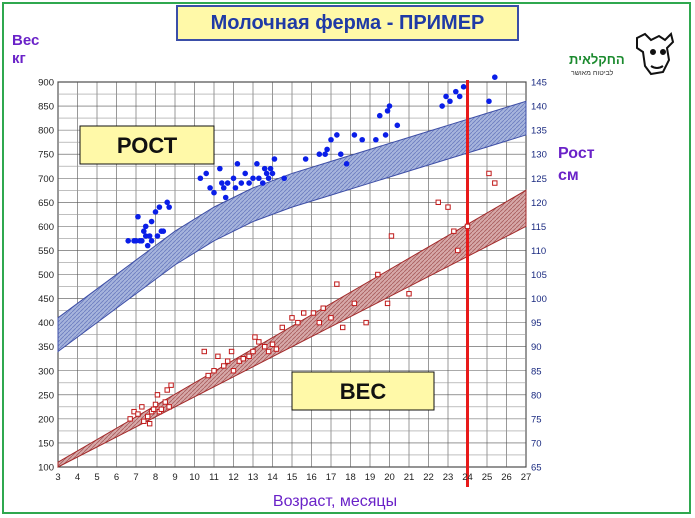  What do you see at coordinates (592, 73) in the screenshot?
I see `logo-text-sub: לביטוח מאושר` at bounding box center [592, 73].